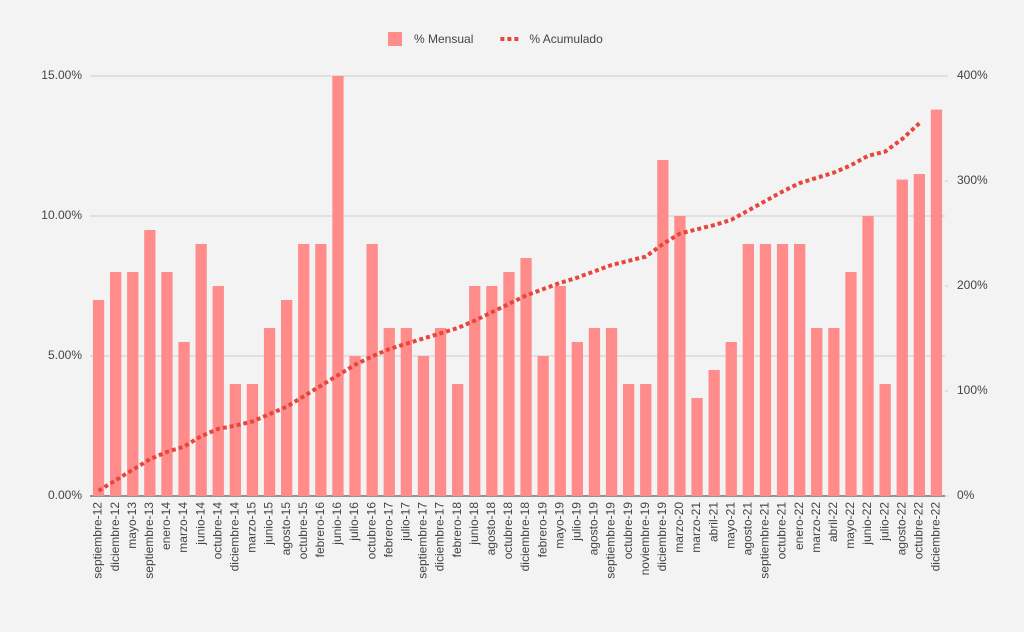 The image size is (1024, 632). I want to click on x-tick-label: enero-14, so click(166, 526).